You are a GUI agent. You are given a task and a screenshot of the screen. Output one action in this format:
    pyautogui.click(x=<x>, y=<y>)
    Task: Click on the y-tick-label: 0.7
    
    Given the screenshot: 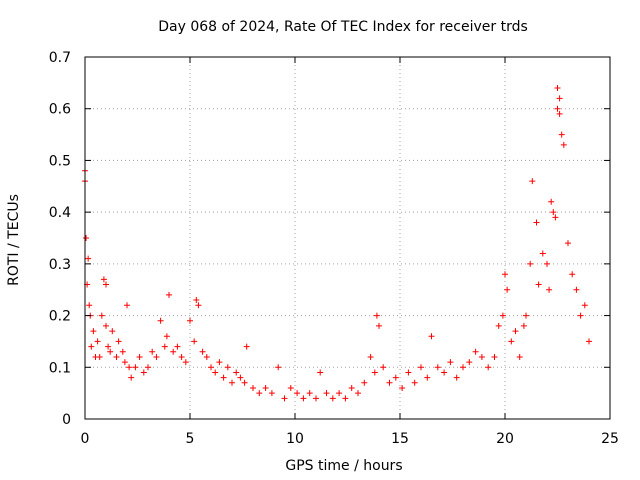 What is the action you would take?
    pyautogui.click(x=60, y=58)
    